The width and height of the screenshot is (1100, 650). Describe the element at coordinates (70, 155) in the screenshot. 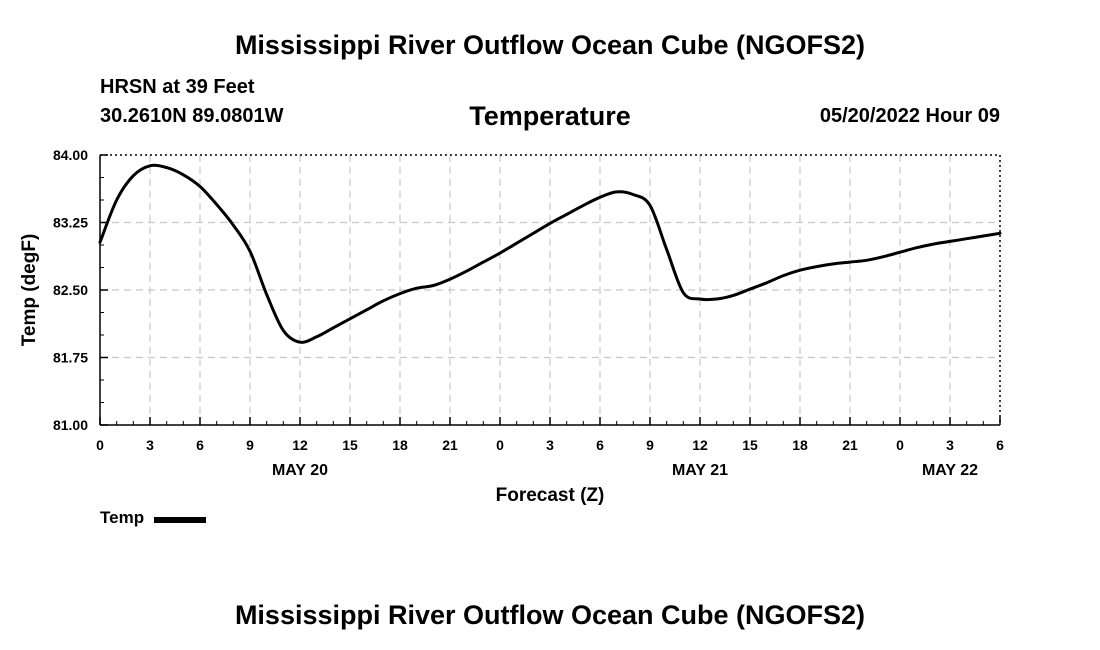

I see `y-tick-label: 84.00` at that location.